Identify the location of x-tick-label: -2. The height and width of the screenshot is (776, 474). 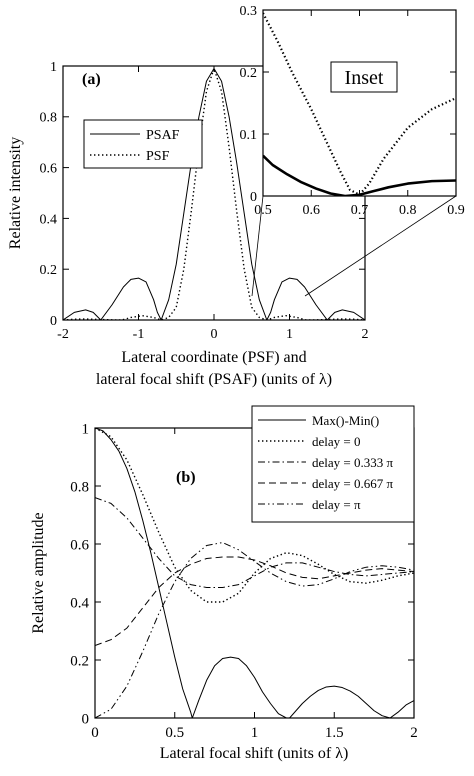
(63, 334).